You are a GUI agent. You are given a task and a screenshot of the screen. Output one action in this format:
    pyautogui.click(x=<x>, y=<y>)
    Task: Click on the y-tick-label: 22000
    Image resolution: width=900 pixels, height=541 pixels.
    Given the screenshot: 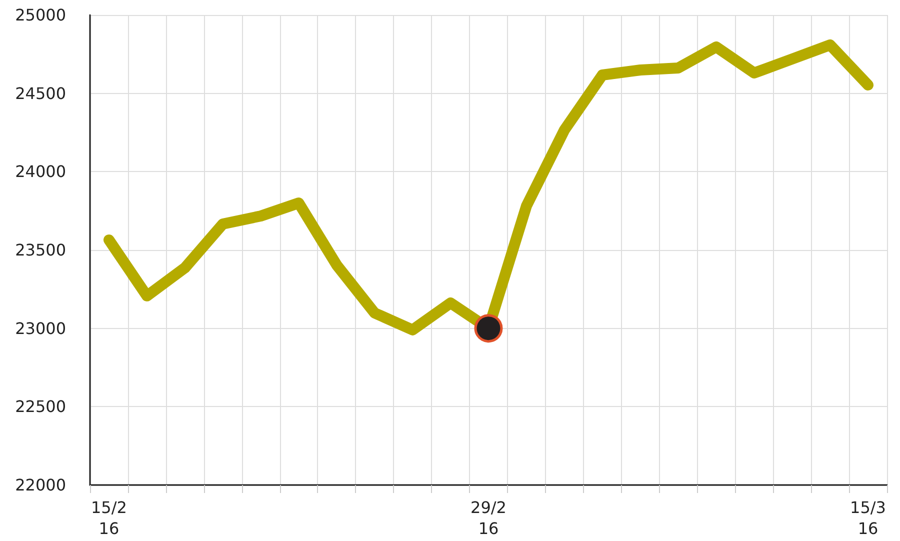 What is the action you would take?
    pyautogui.click(x=40, y=485)
    